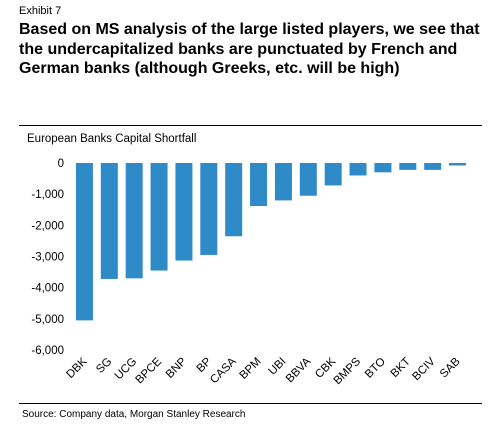  Describe the element at coordinates (358, 169) in the screenshot. I see `bar-bmps` at that location.